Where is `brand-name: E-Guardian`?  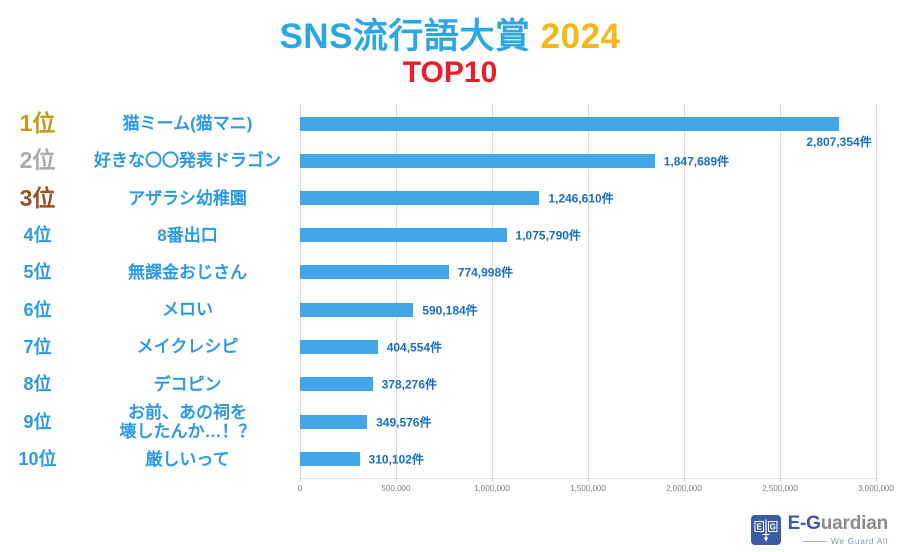 brand-name: E-Guardian is located at coordinates (838, 523).